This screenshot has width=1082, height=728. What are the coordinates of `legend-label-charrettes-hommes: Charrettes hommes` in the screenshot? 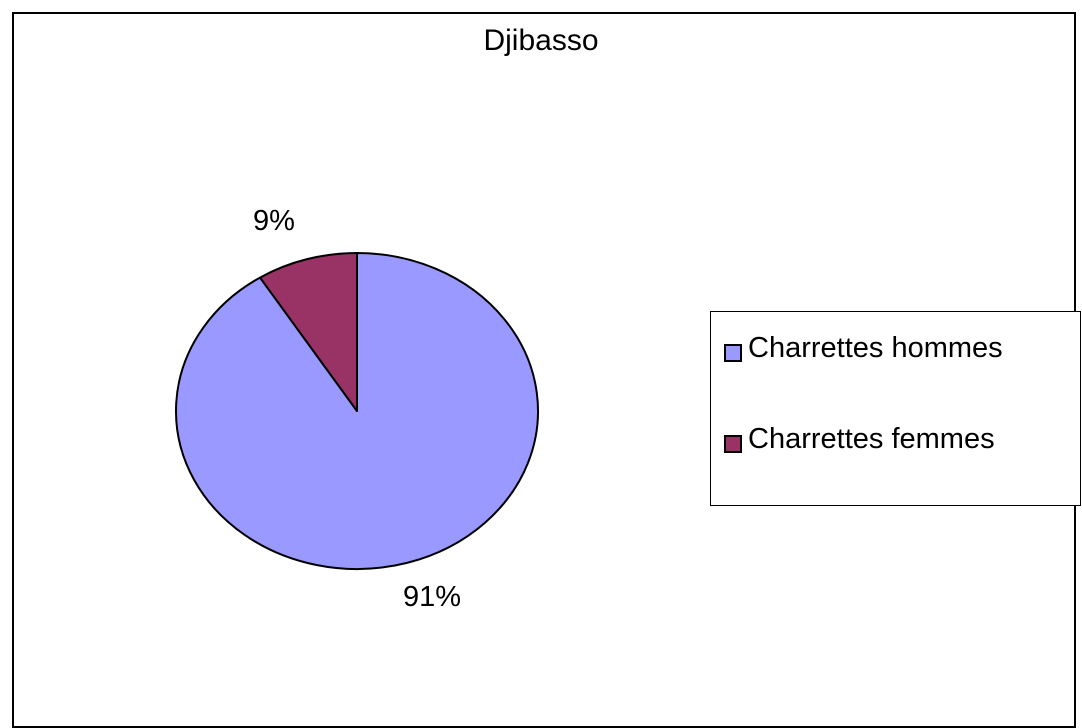 It's located at (875, 348).